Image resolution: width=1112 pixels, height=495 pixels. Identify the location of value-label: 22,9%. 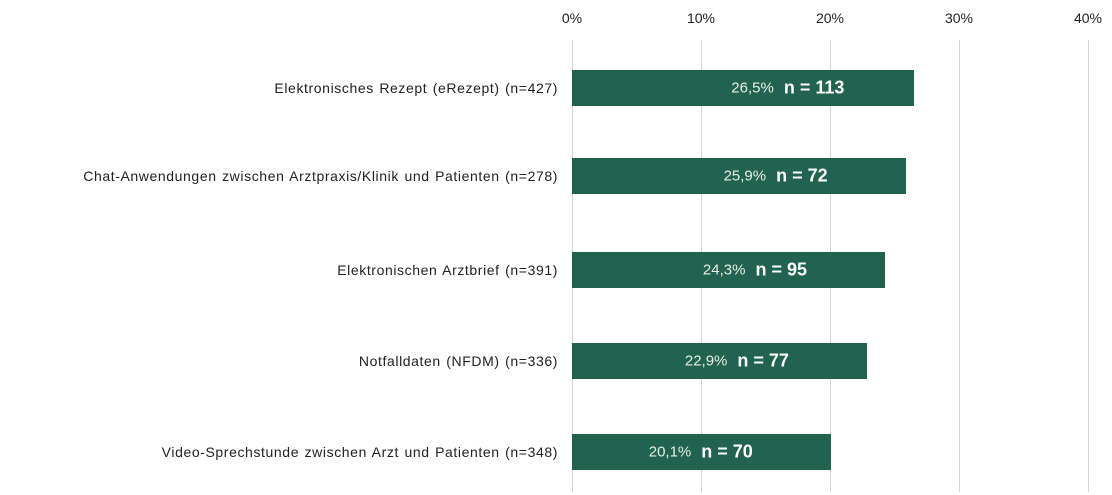
(706, 361).